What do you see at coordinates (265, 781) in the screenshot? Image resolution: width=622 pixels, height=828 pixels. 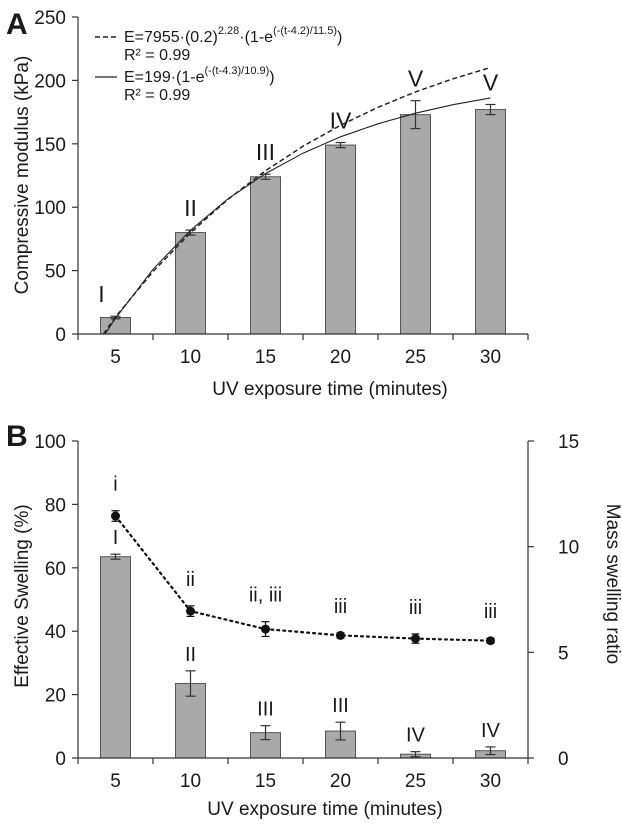 I see `chart-b-x-tick-label: 15` at bounding box center [265, 781].